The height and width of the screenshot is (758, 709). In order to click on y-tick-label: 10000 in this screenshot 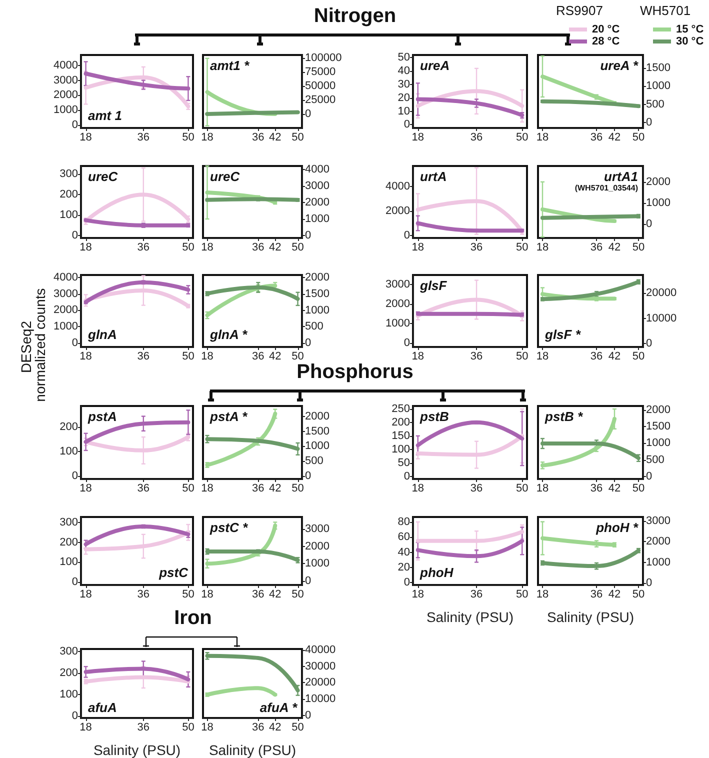, I will do `click(661, 318)`.